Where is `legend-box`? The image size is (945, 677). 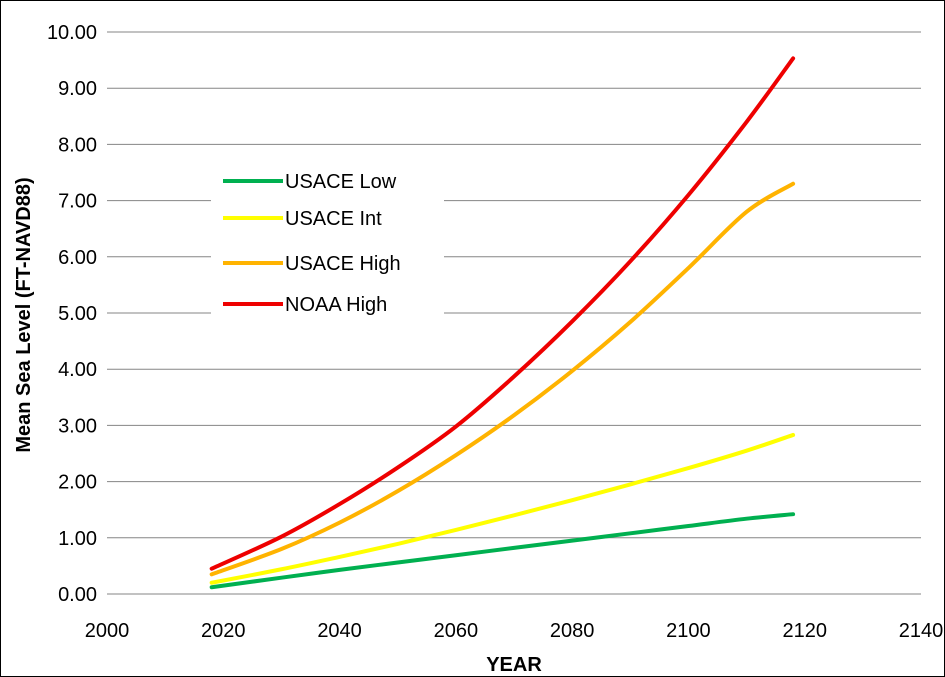 legend-box is located at coordinates (327, 241).